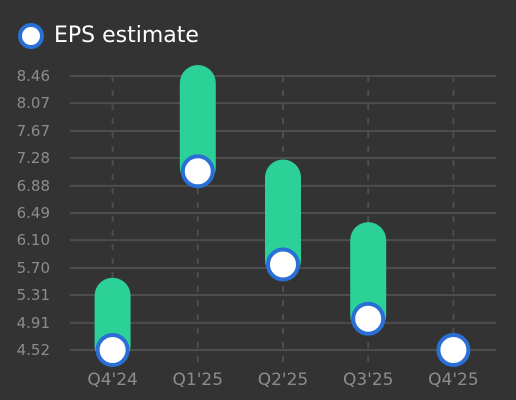  I want to click on y-tick-label: 5.70, so click(33, 268).